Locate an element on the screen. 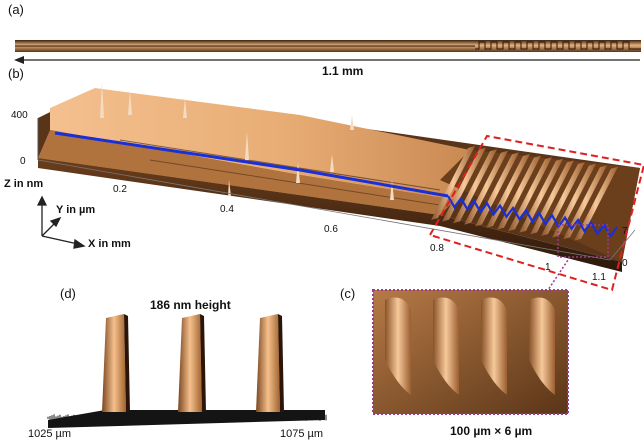 Image resolution: width=644 pixels, height=441 pixels. y-tick-7: 7 is located at coordinates (625, 231).